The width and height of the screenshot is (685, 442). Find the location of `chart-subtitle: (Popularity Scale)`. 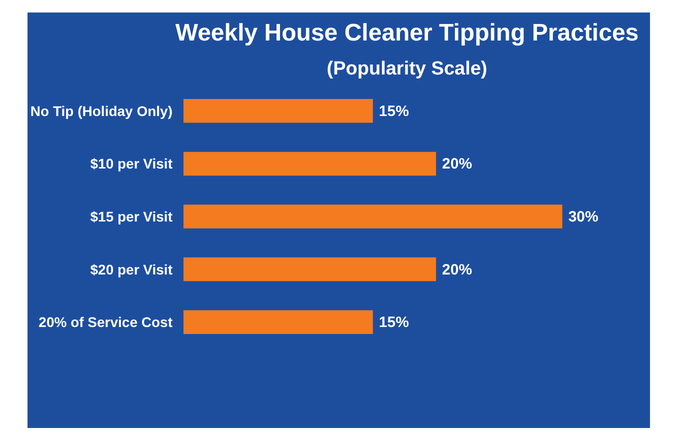

chart-subtitle: (Popularity Scale) is located at coordinates (407, 69).